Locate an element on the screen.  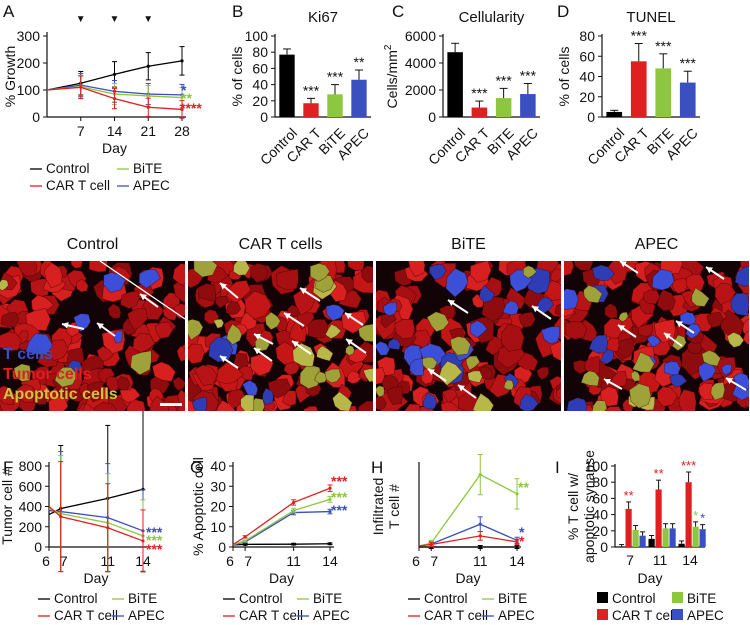
legend-label: CAR T cell is located at coordinates (86, 615).